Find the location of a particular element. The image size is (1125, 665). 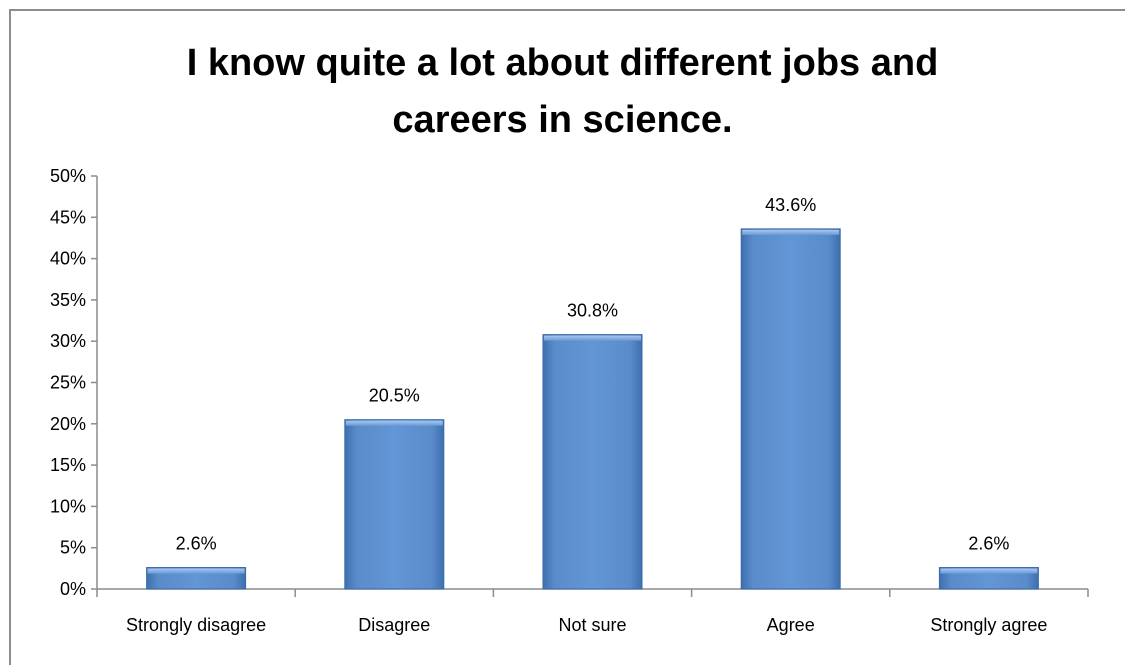

y-tick-label: 50% is located at coordinates (68, 176).